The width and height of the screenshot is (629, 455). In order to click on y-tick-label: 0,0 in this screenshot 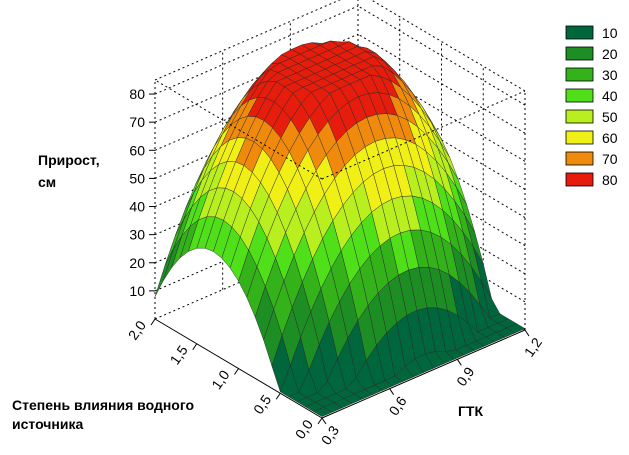, I will do `click(304, 428)`.